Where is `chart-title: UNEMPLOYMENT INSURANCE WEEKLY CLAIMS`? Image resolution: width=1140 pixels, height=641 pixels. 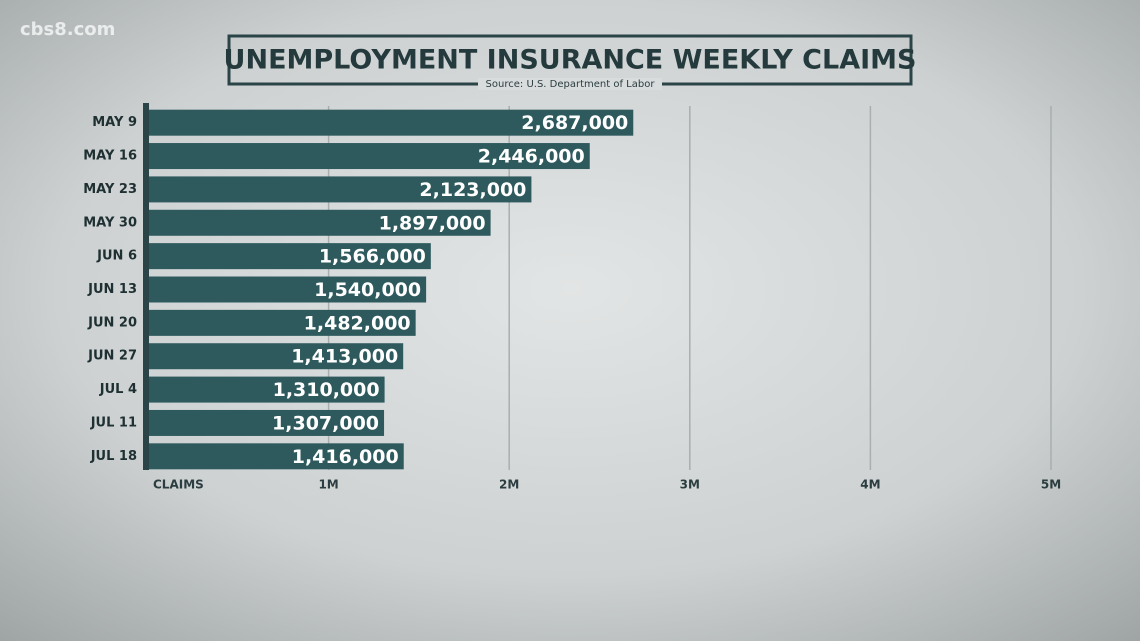
chart-title: UNEMPLOYMENT INSURANCE WEEKLY CLAIMS is located at coordinates (570, 60).